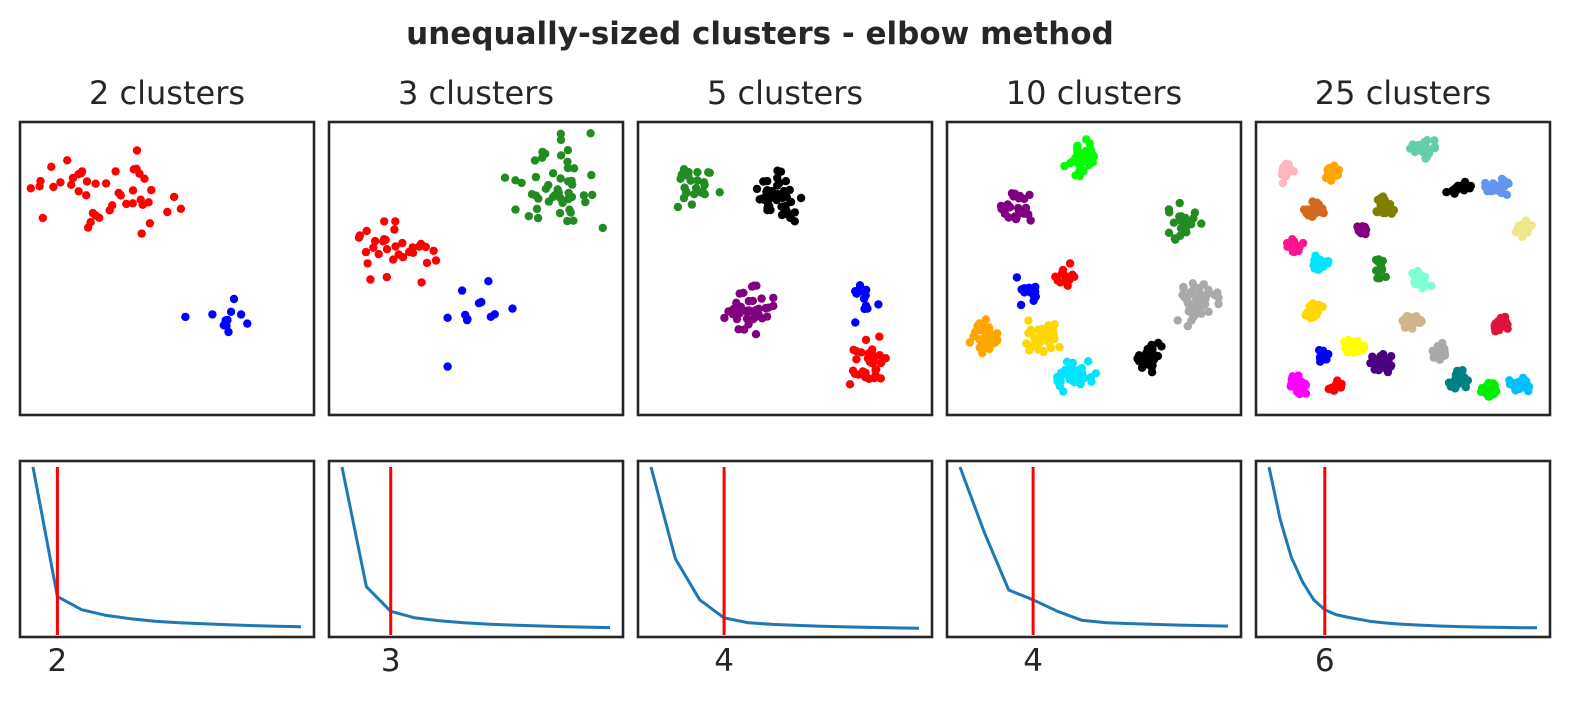 This screenshot has height=709, width=1589. I want to click on elbow-k-label: 6, so click(1325, 661).